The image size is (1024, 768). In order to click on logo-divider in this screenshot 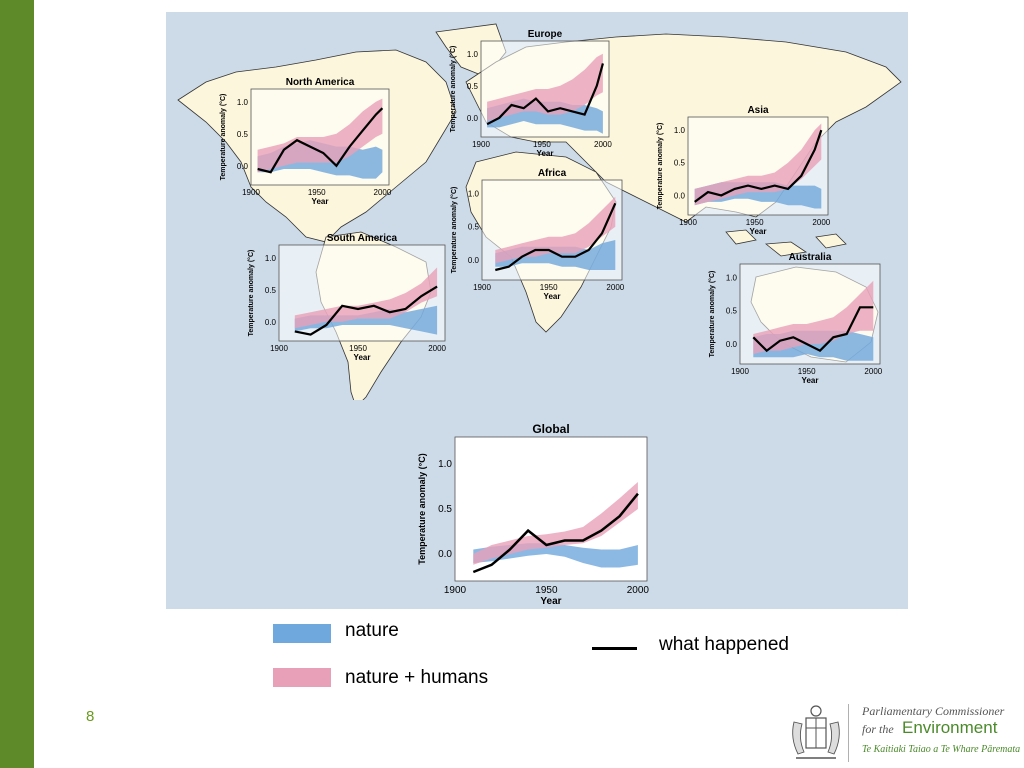, I will do `click(848, 733)`.